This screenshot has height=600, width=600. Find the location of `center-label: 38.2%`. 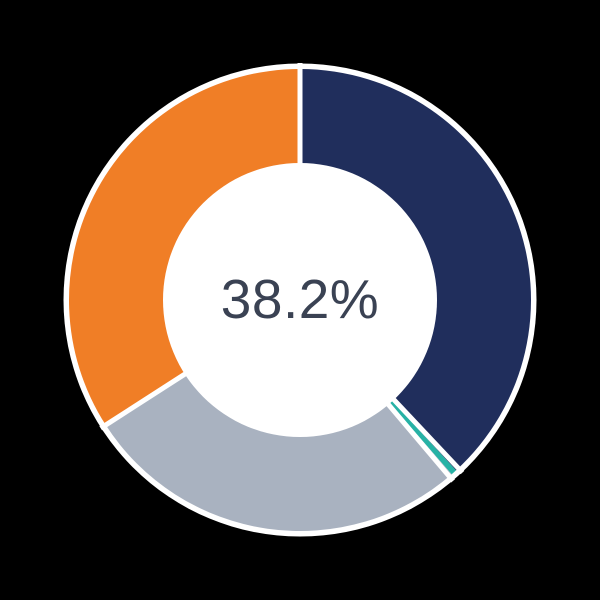

center-label: 38.2% is located at coordinates (300, 299).